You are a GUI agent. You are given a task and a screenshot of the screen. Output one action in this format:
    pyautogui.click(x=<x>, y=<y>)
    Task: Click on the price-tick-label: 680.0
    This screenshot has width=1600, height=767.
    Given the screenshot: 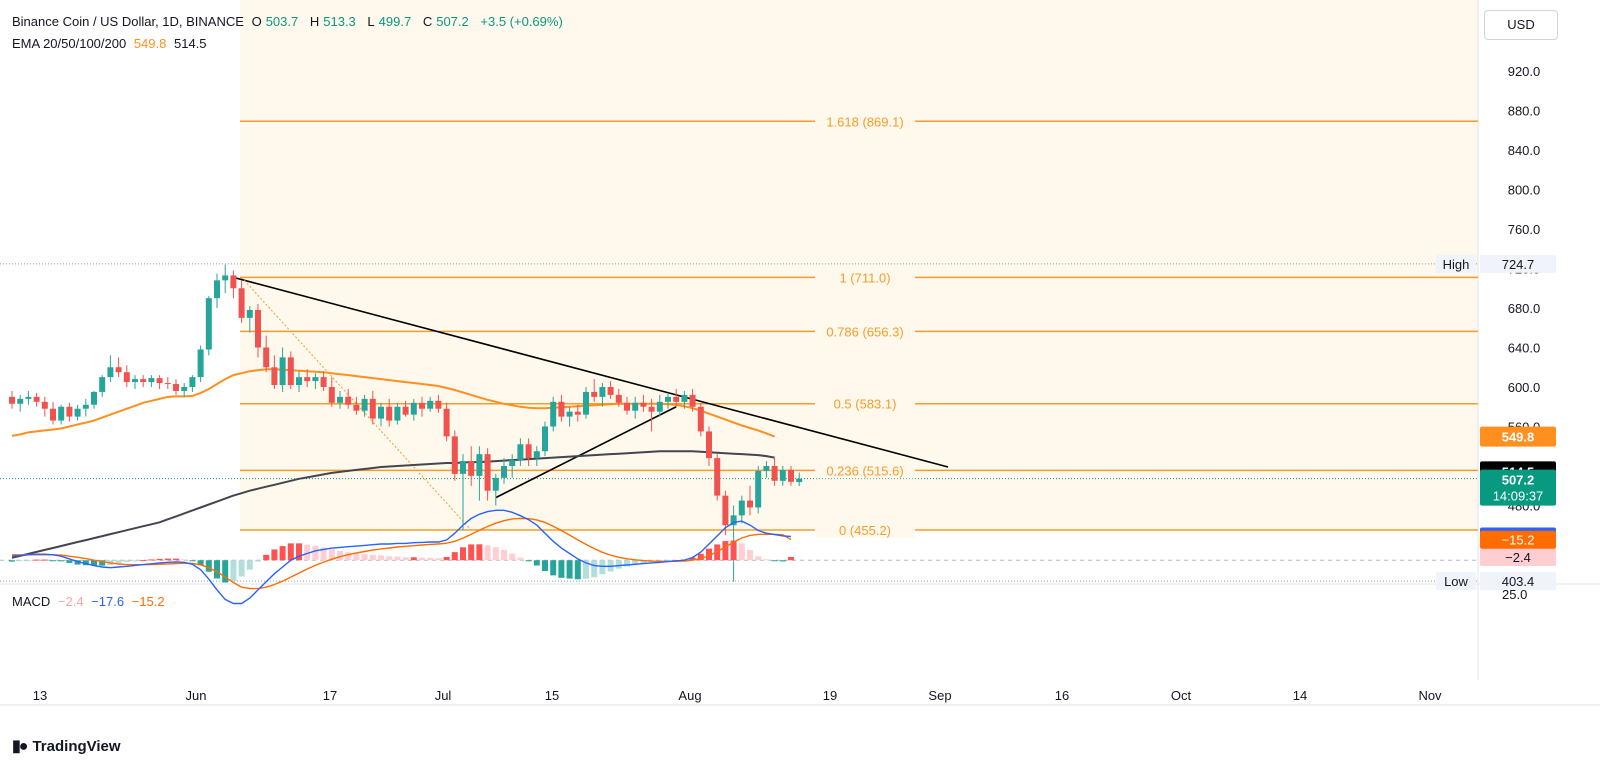 What is the action you would take?
    pyautogui.click(x=1524, y=308)
    